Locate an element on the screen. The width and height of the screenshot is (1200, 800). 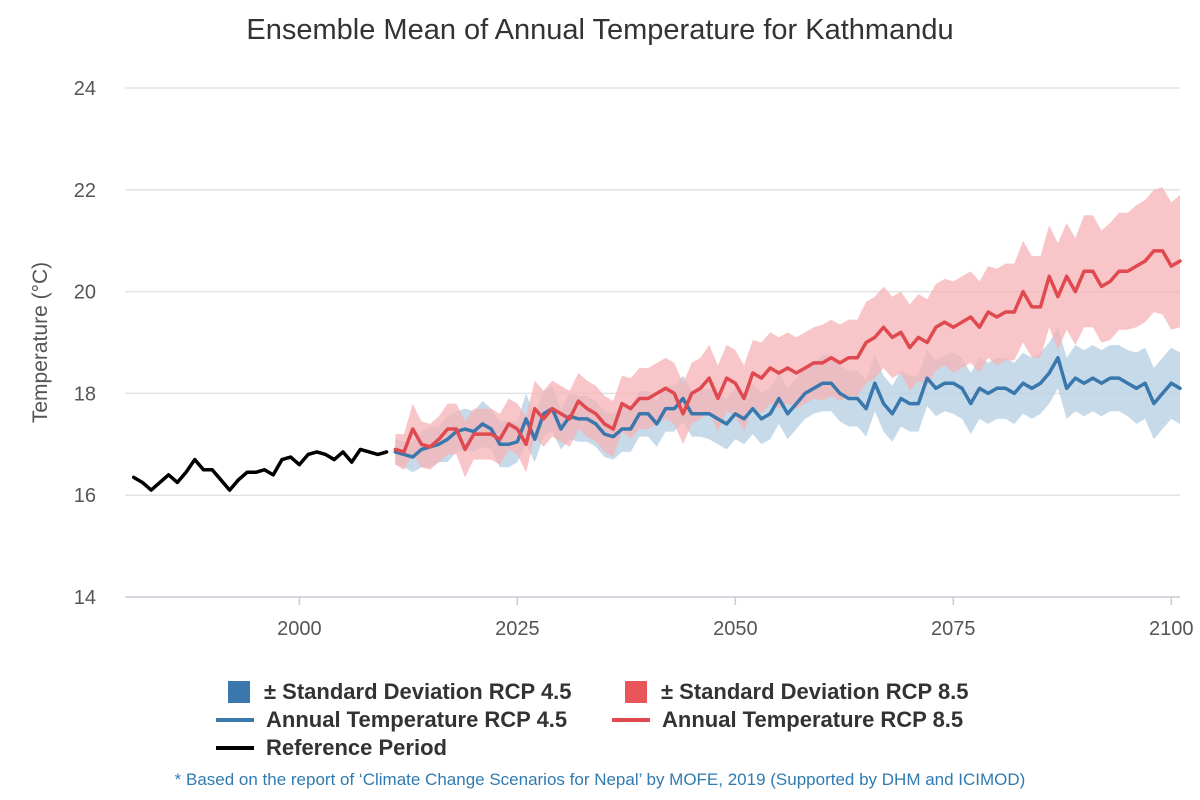
legend-item-band-rcp85: ± Standard Deviation RCP 8.5 is located at coordinates (797, 692).